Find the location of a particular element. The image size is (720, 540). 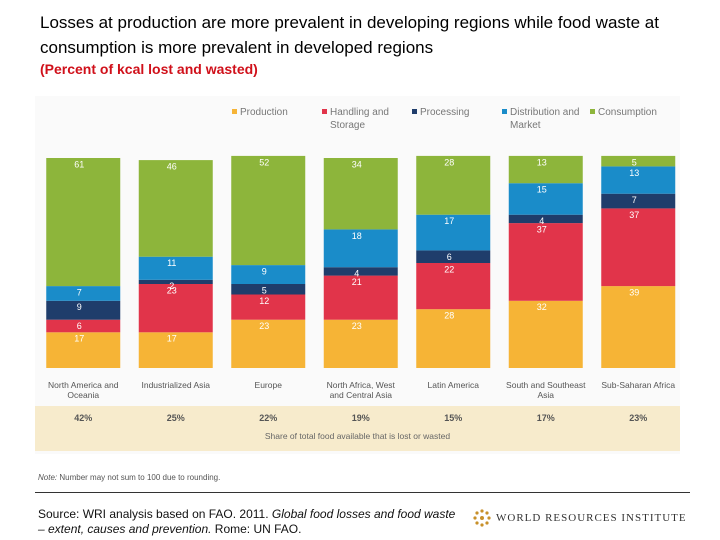

category-label: Latin America is located at coordinates (453, 385).